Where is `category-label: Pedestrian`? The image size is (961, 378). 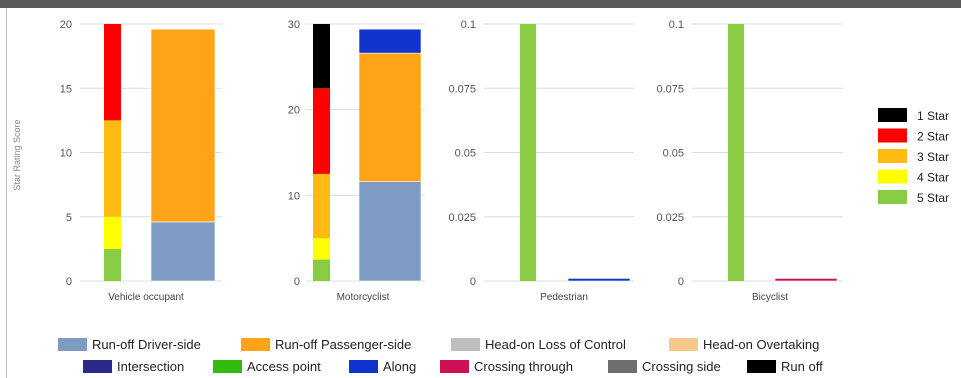 category-label: Pedestrian is located at coordinates (564, 297).